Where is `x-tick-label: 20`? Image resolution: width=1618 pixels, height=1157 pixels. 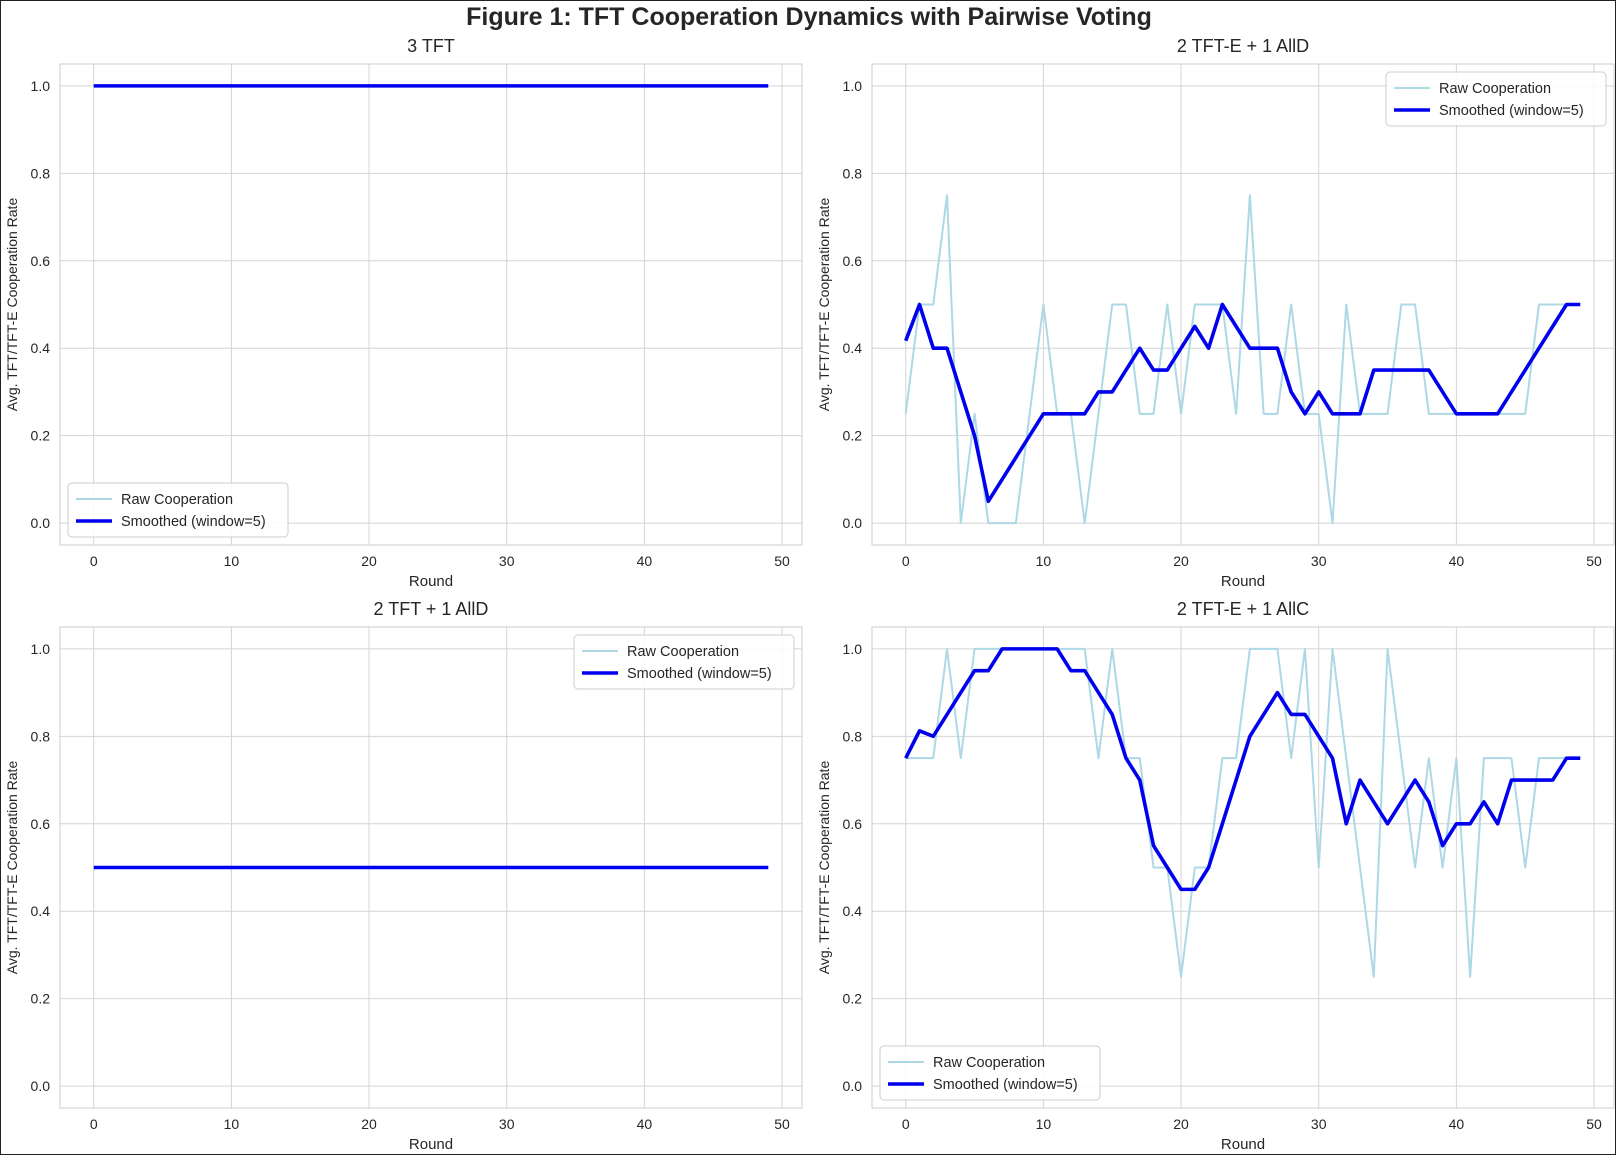 x-tick-label: 20 is located at coordinates (369, 561).